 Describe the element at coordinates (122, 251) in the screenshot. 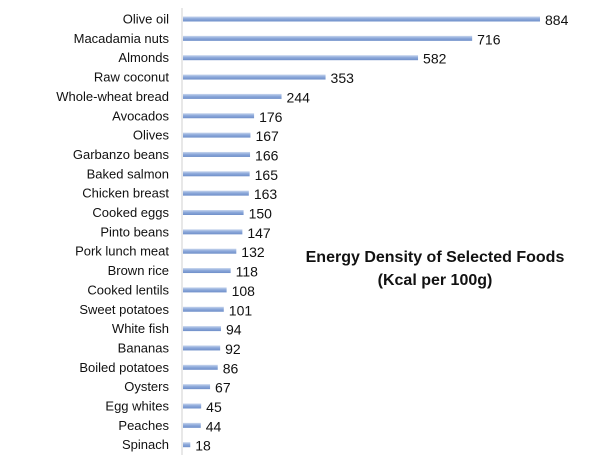

I see `category-label: Pork lunch meat` at that location.